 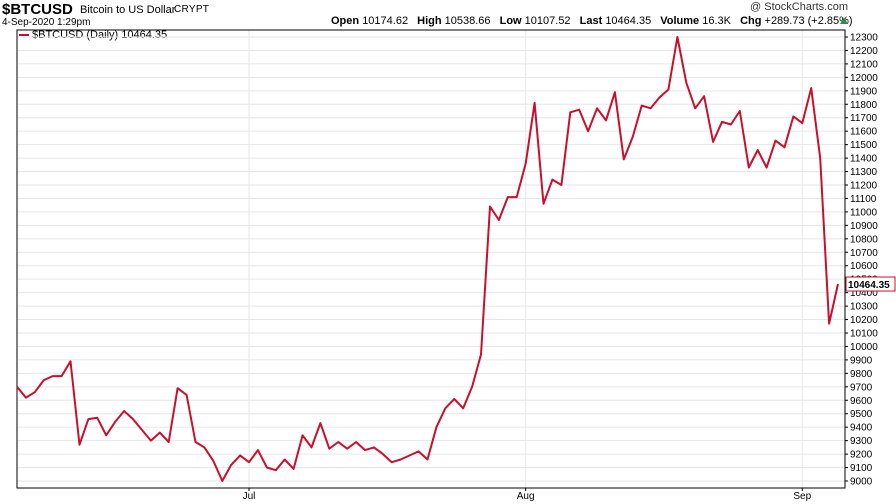 I want to click on legend: $BTCUSD (Daily) 10464.35, so click(x=93, y=35).